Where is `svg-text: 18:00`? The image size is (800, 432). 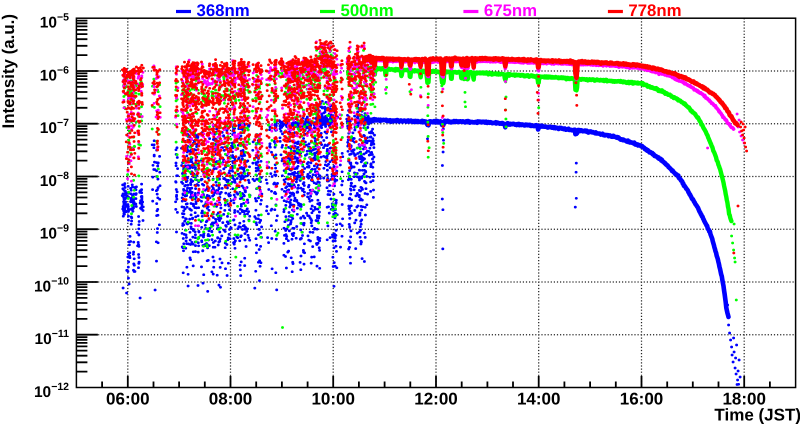 svg-text: 18:00 is located at coordinates (743, 399).